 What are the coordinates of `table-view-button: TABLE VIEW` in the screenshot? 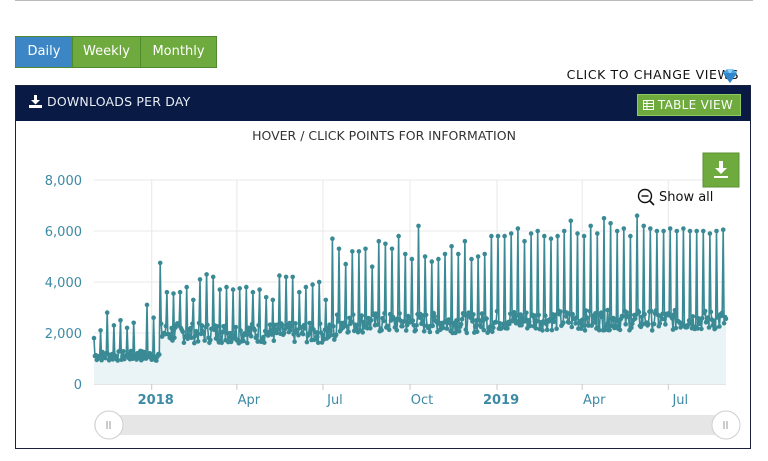 It's located at (688, 105).